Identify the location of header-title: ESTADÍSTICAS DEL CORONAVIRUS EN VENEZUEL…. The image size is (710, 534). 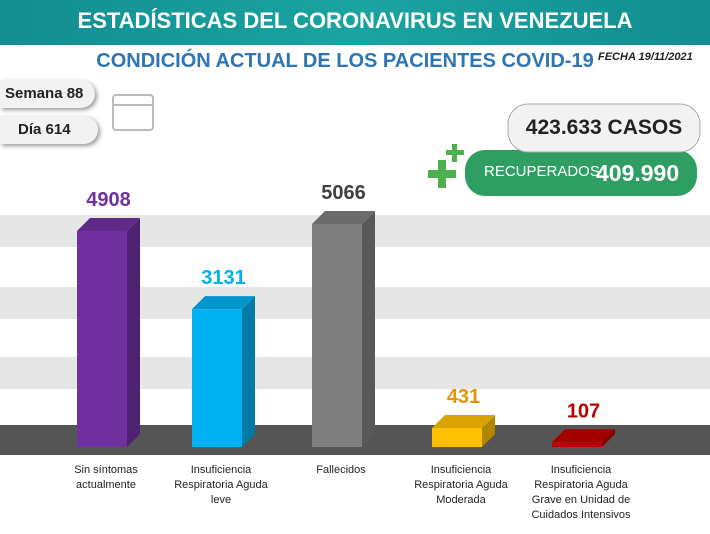
(355, 20).